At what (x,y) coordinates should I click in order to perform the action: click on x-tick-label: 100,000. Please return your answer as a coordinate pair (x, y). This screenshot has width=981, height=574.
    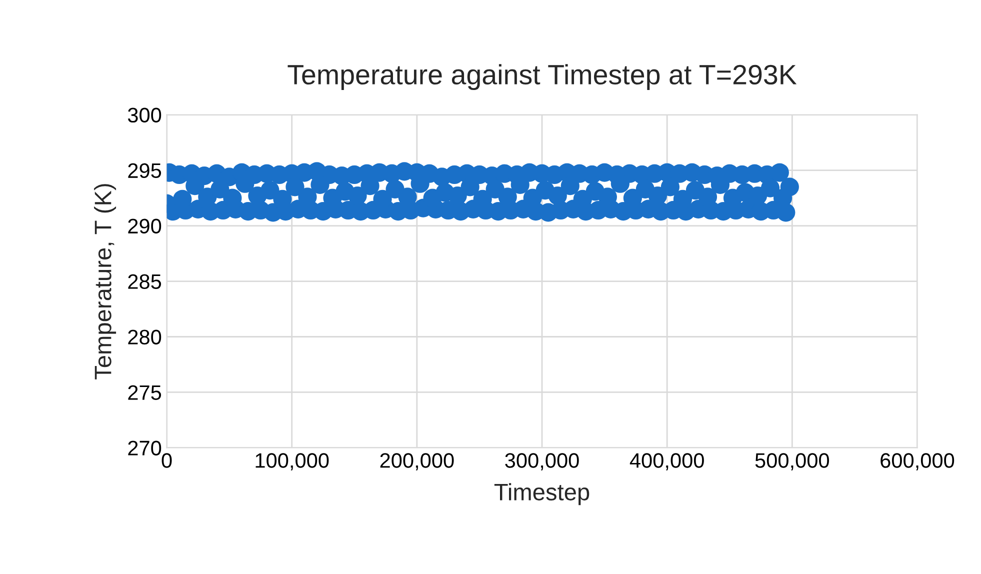
    Looking at the image, I should click on (292, 461).